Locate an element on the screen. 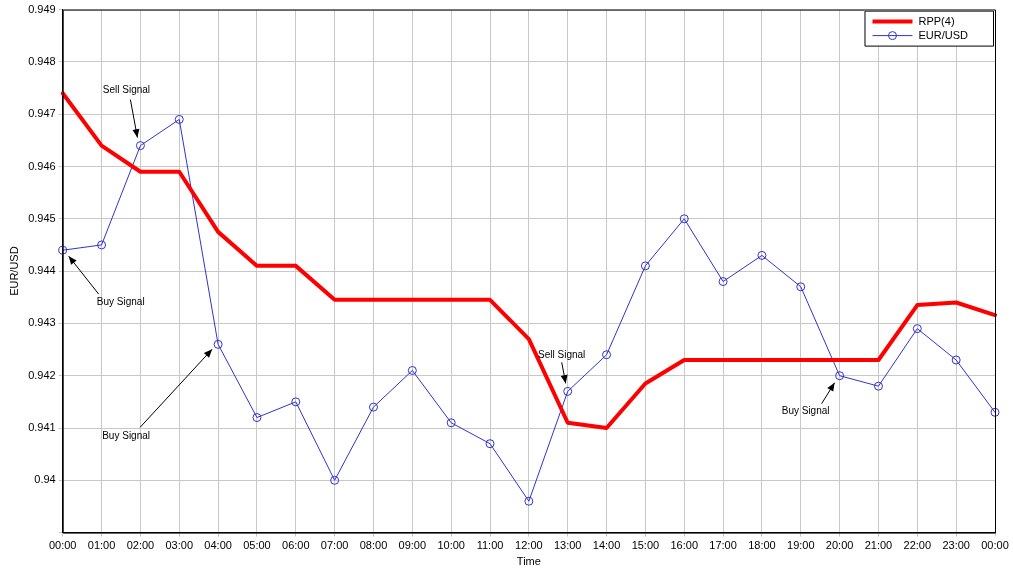 The image size is (1013, 569). x-tick-label: 03:00 is located at coordinates (179, 545).